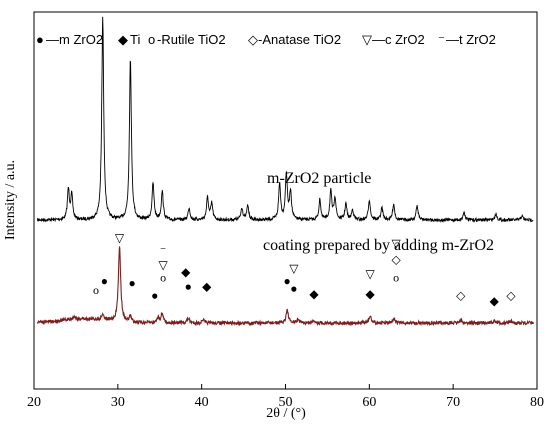 The width and height of the screenshot is (550, 427). What do you see at coordinates (369, 402) in the screenshot?
I see `x-tick-label: 60` at bounding box center [369, 402].